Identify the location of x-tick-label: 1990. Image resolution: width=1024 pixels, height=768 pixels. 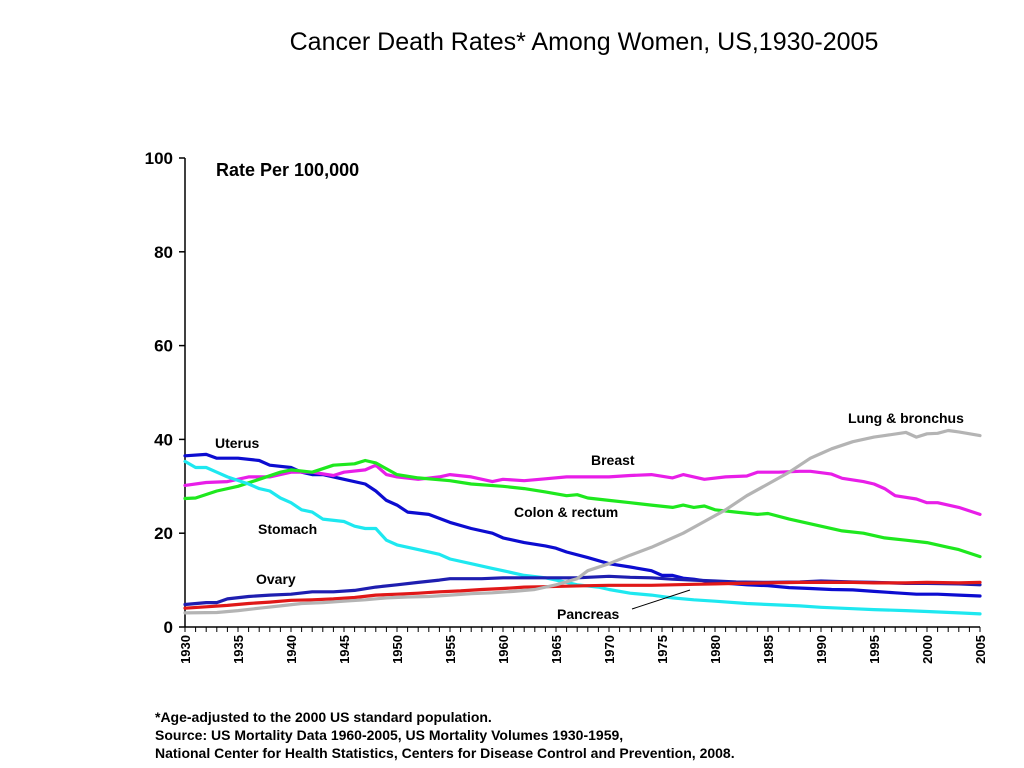
(821, 649).